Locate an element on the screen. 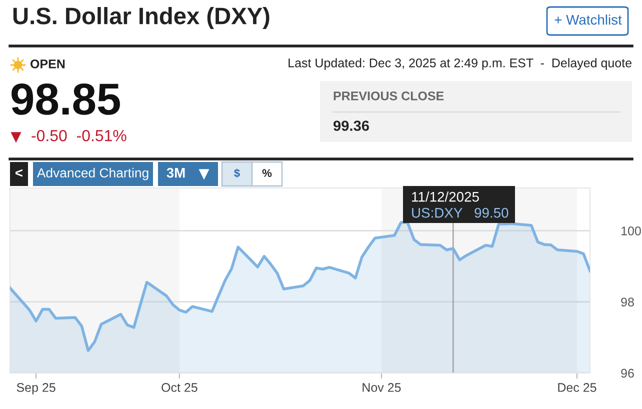  y-tick-label: 100 is located at coordinates (631, 231).